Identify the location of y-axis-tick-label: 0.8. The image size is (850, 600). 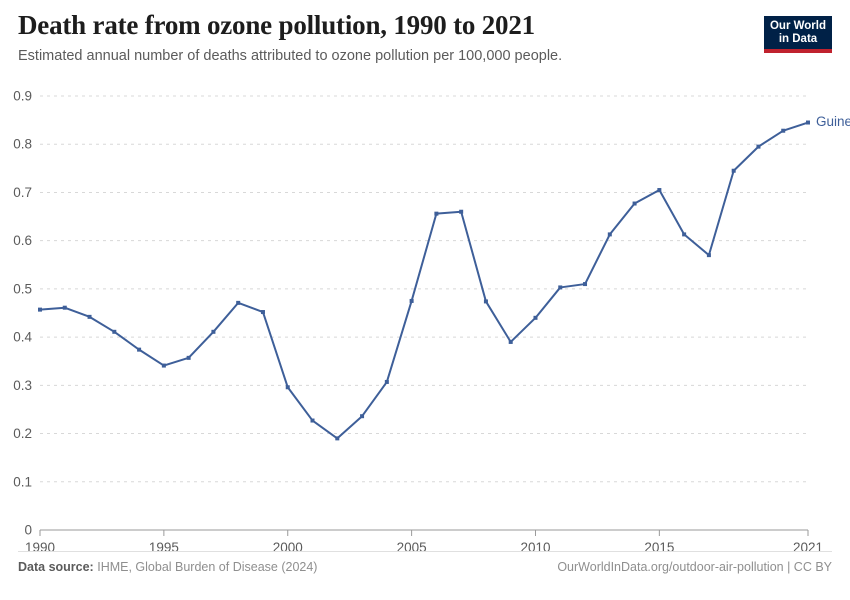
(22, 144).